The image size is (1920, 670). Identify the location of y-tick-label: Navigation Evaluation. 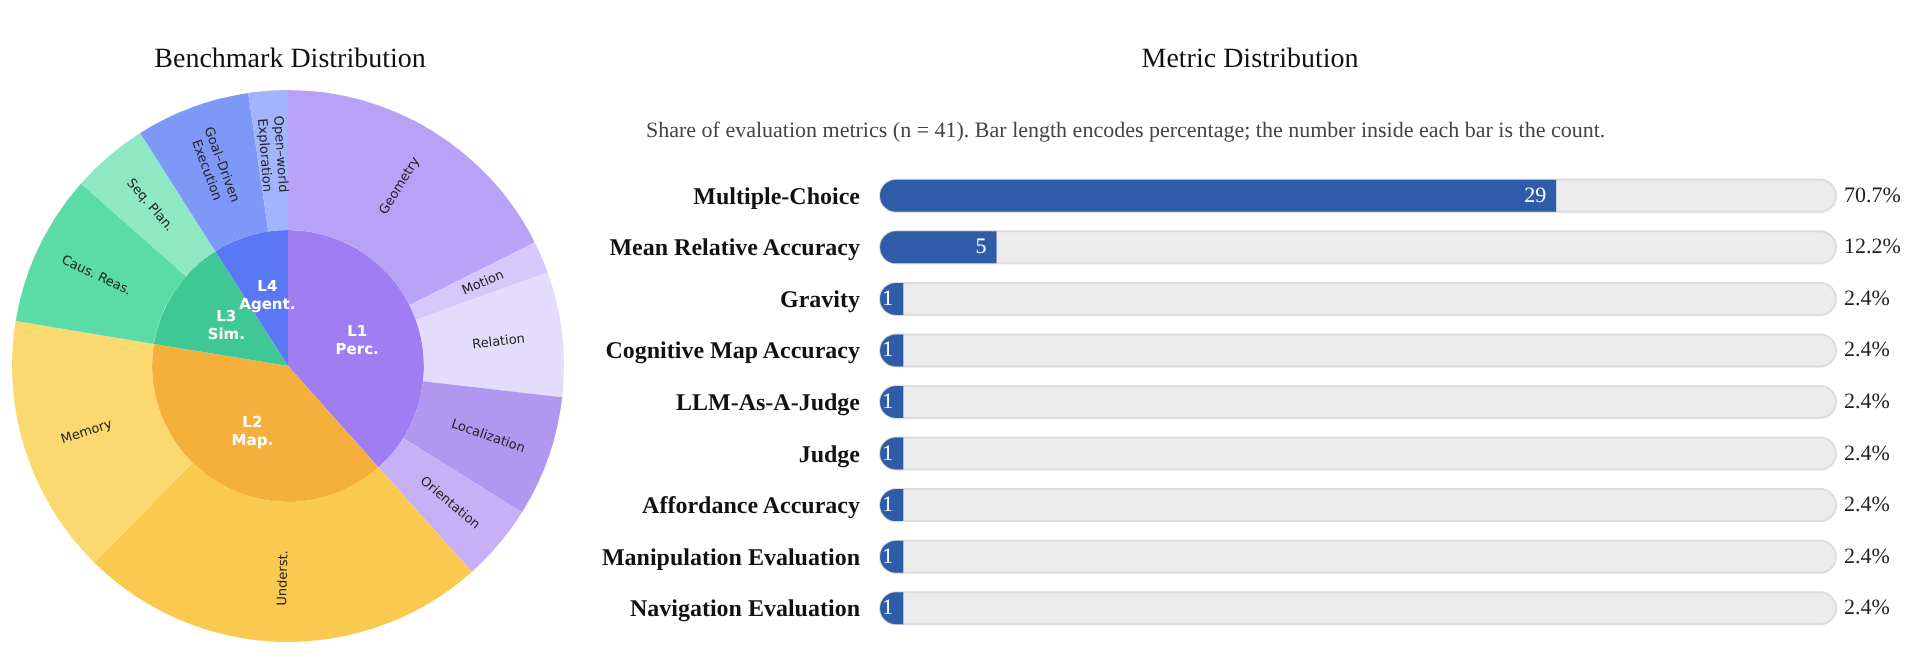
(745, 608).